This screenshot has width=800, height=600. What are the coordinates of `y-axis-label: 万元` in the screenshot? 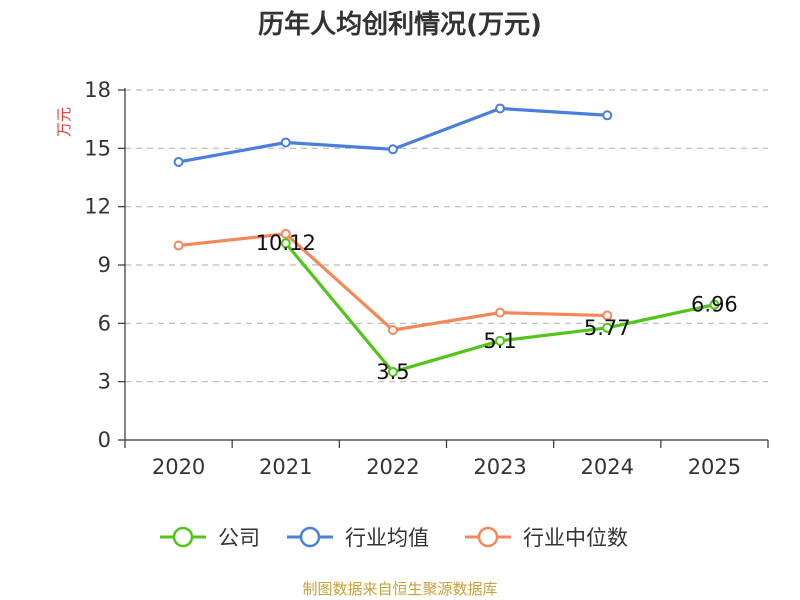 It's located at (64, 122).